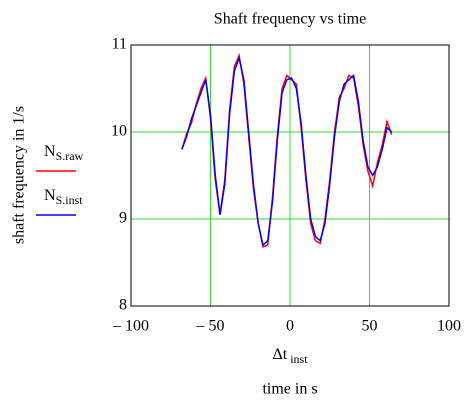 The image size is (469, 406). Describe the element at coordinates (370, 326) in the screenshot. I see `x-tick-label: 50` at that location.